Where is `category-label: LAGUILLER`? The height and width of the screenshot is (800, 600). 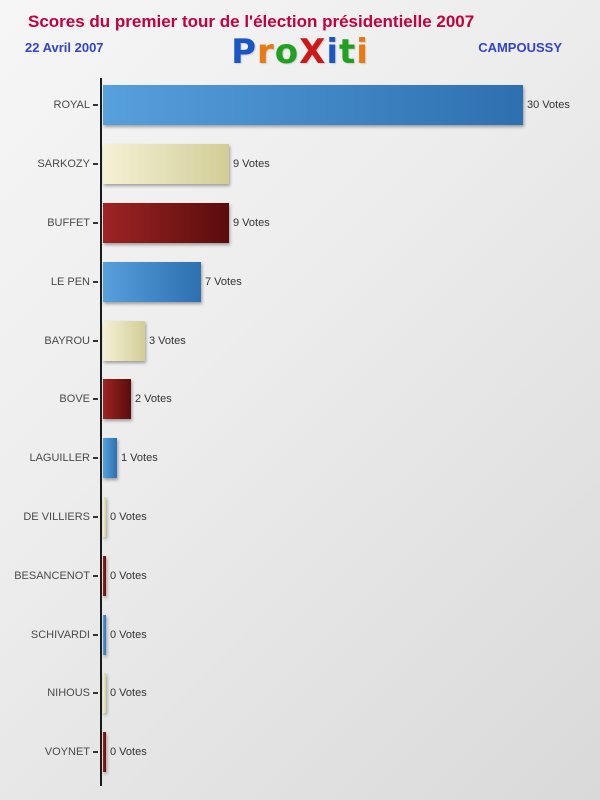
category-label: LAGUILLER is located at coordinates (59, 458).